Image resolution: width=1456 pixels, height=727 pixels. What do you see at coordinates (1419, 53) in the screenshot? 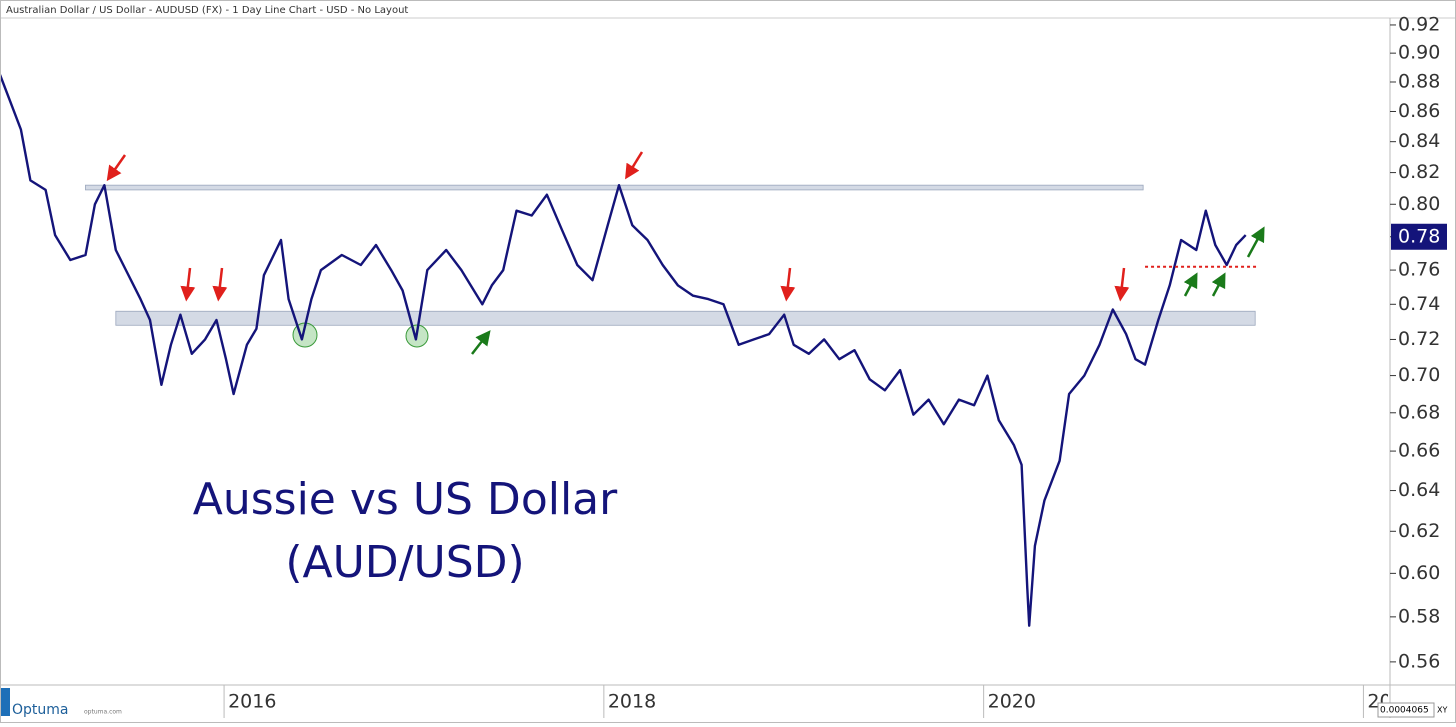
I see `y-tick-label: 0.90` at bounding box center [1419, 53].